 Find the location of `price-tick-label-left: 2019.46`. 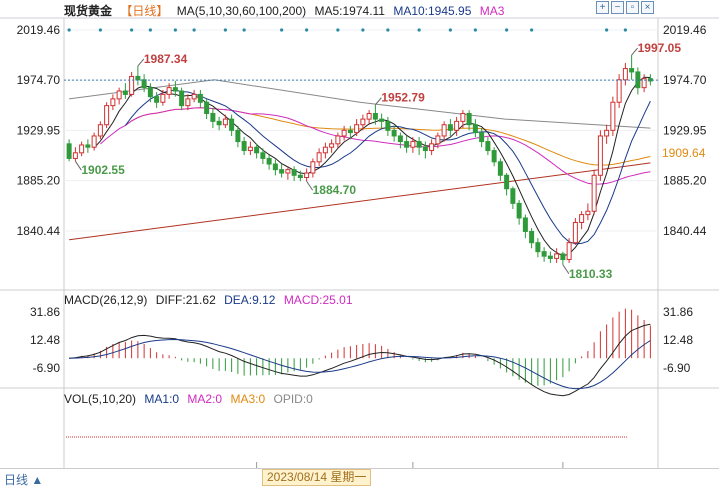

price-tick-label-left: 2019.46 is located at coordinates (39, 30).